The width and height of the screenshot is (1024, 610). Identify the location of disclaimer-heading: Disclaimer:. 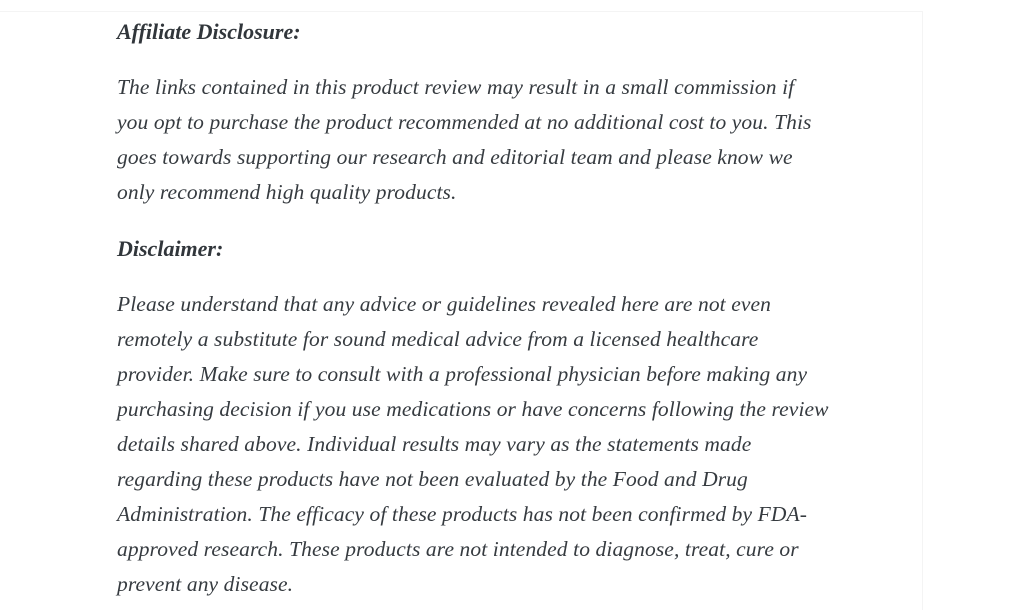
(170, 248).